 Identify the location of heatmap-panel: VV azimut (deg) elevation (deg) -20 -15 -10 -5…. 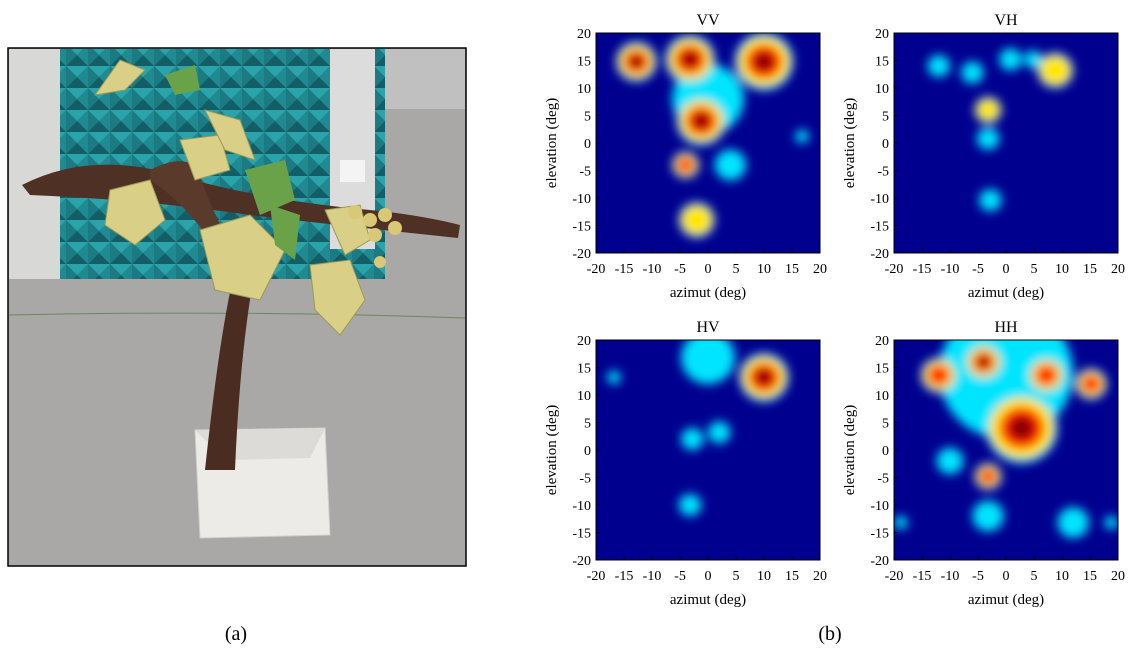
(685, 156).